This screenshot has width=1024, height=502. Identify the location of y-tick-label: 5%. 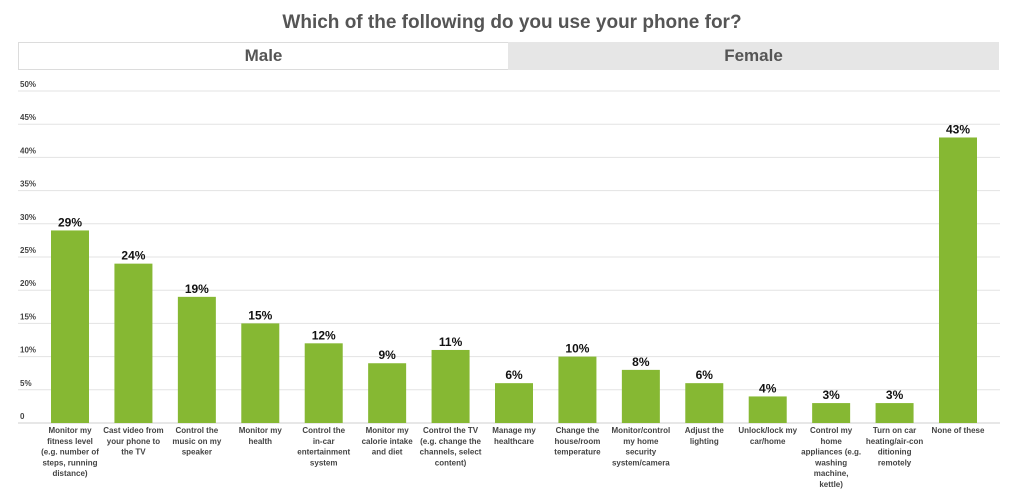
(26, 383).